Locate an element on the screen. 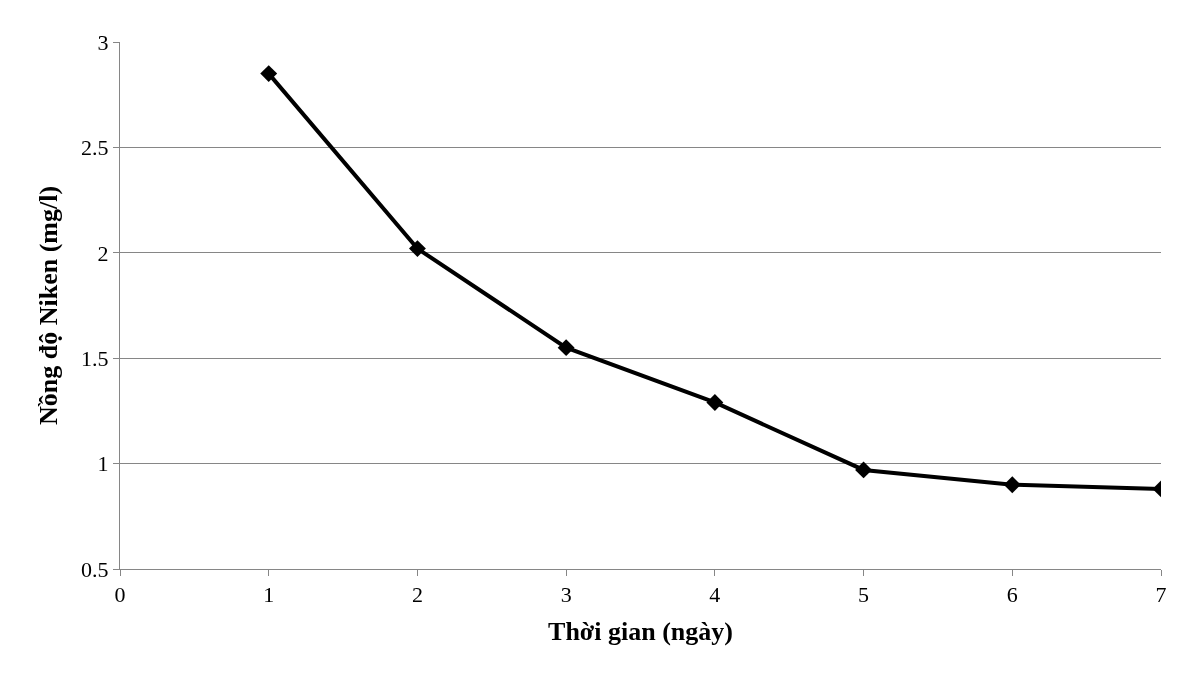  x-tick-label: 7 is located at coordinates (1161, 595).